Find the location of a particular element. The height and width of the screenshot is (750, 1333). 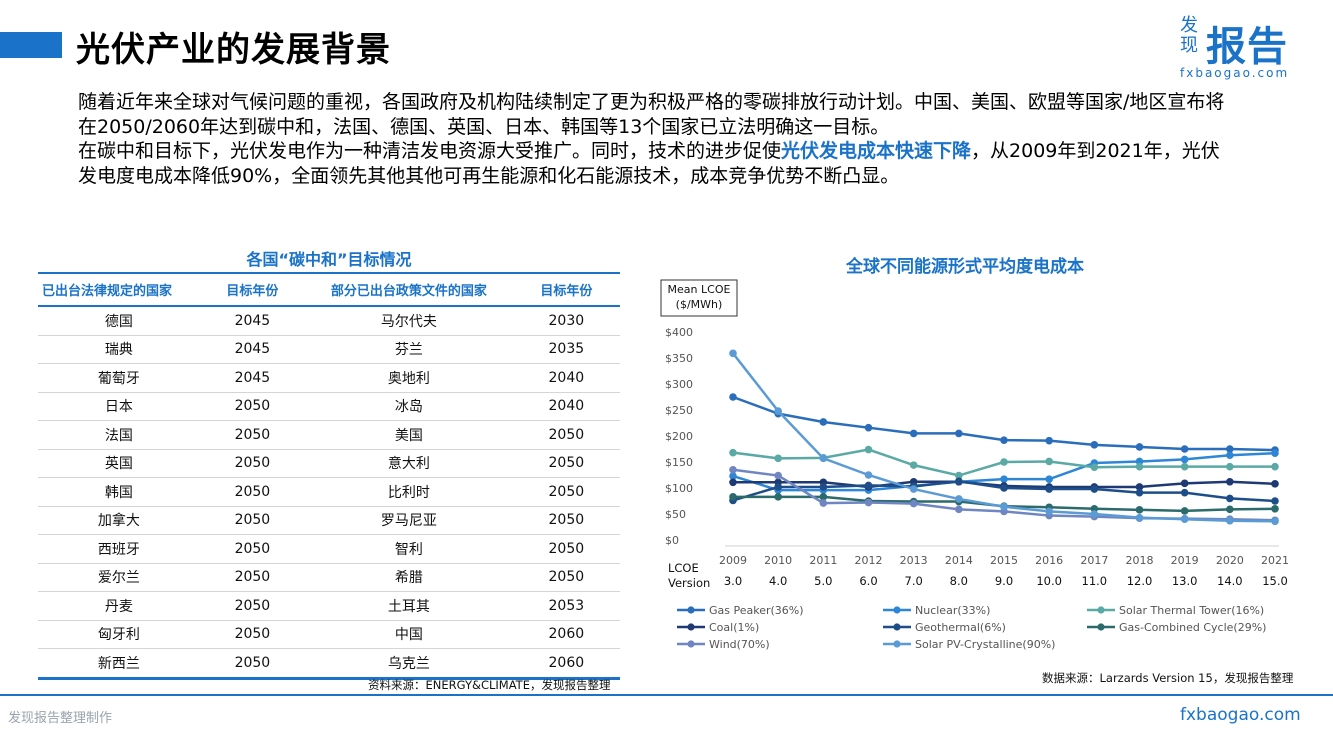

footer-divider is located at coordinates (666, 695).